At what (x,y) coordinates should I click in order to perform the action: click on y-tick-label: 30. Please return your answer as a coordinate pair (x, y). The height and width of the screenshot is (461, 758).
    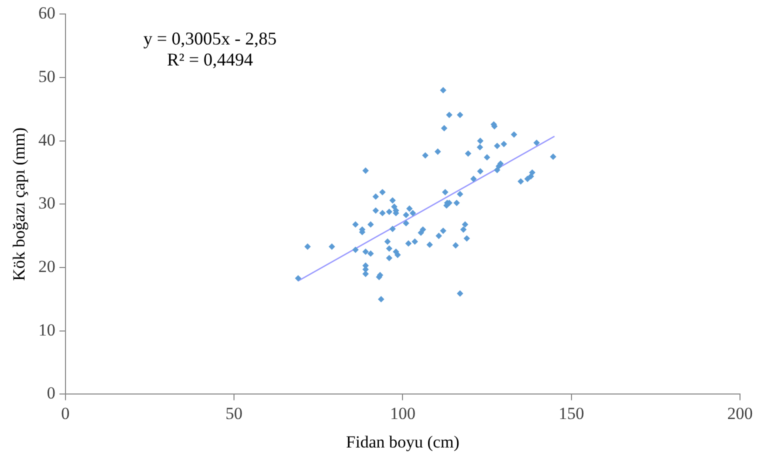
    Looking at the image, I should click on (47, 203).